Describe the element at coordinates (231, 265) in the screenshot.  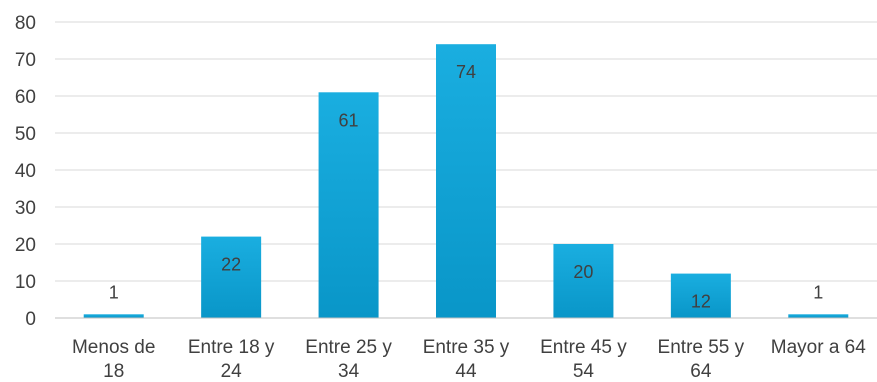
I see `data-label: 22` at that location.